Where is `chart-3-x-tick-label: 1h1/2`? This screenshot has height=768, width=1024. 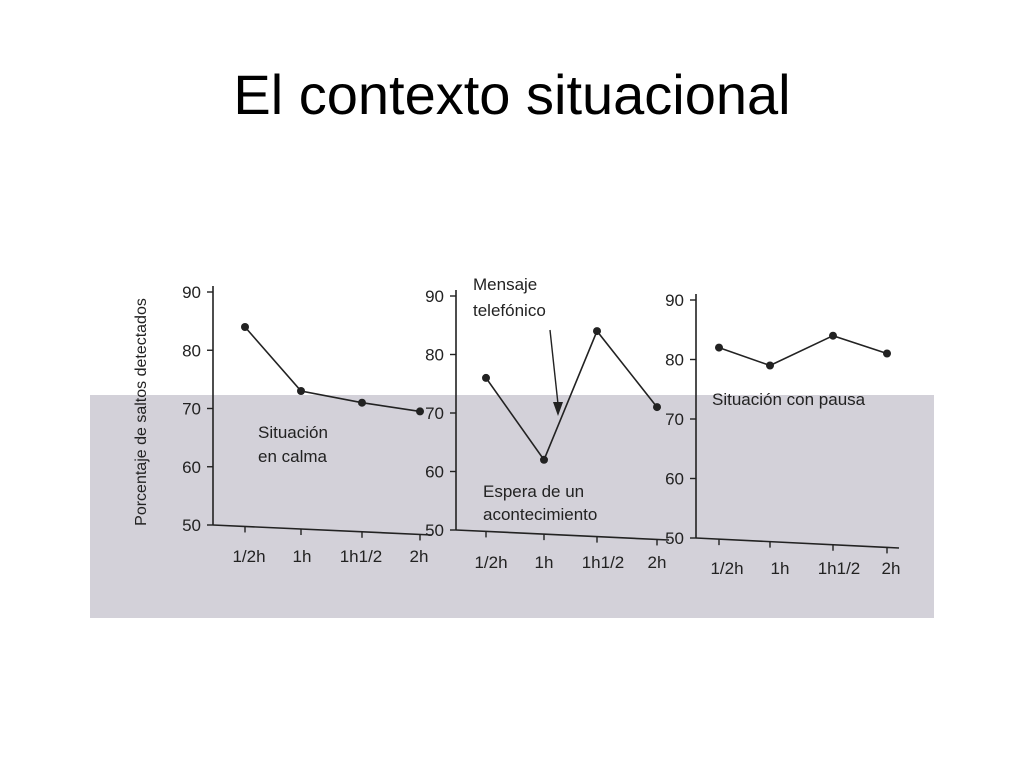 chart-3-x-tick-label: 1h1/2 is located at coordinates (839, 568).